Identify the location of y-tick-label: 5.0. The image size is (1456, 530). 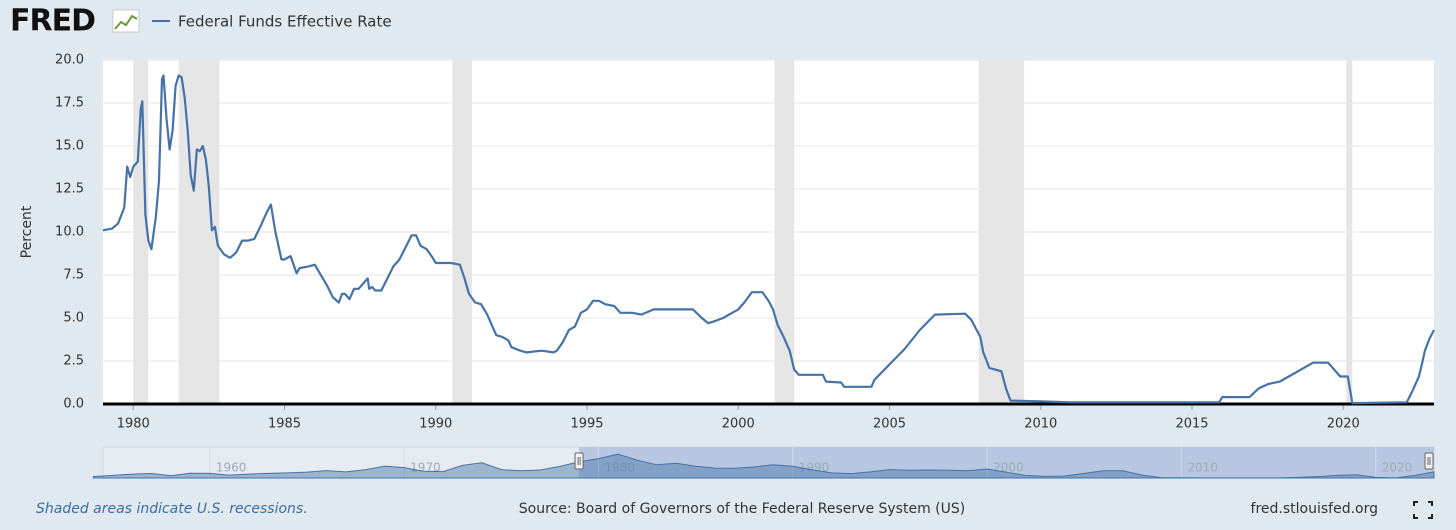
(73, 318).